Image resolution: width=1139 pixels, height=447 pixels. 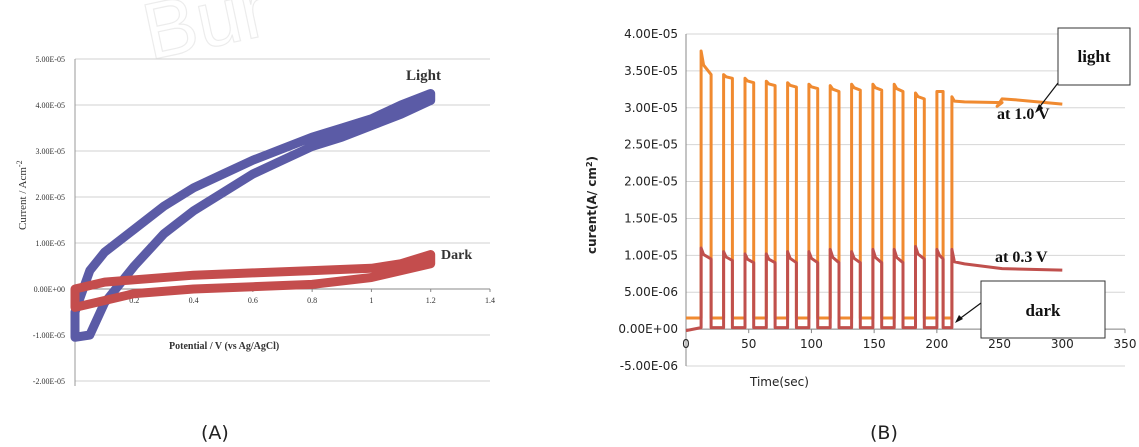 What do you see at coordinates (748, 344) in the screenshot?
I see `panel-b-x-tick-label: 50` at bounding box center [748, 344].